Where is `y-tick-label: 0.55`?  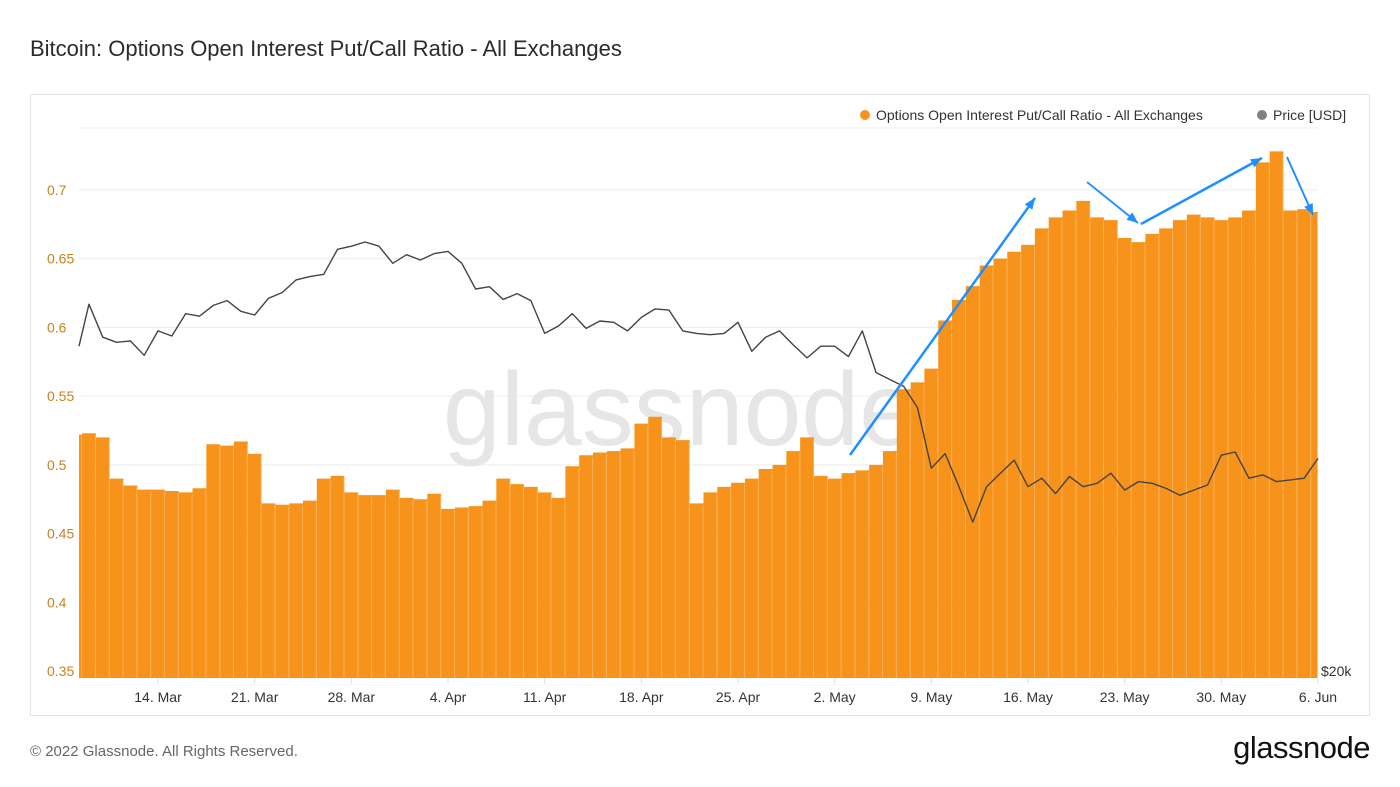
y-tick-label: 0.55 is located at coordinates (60, 396).